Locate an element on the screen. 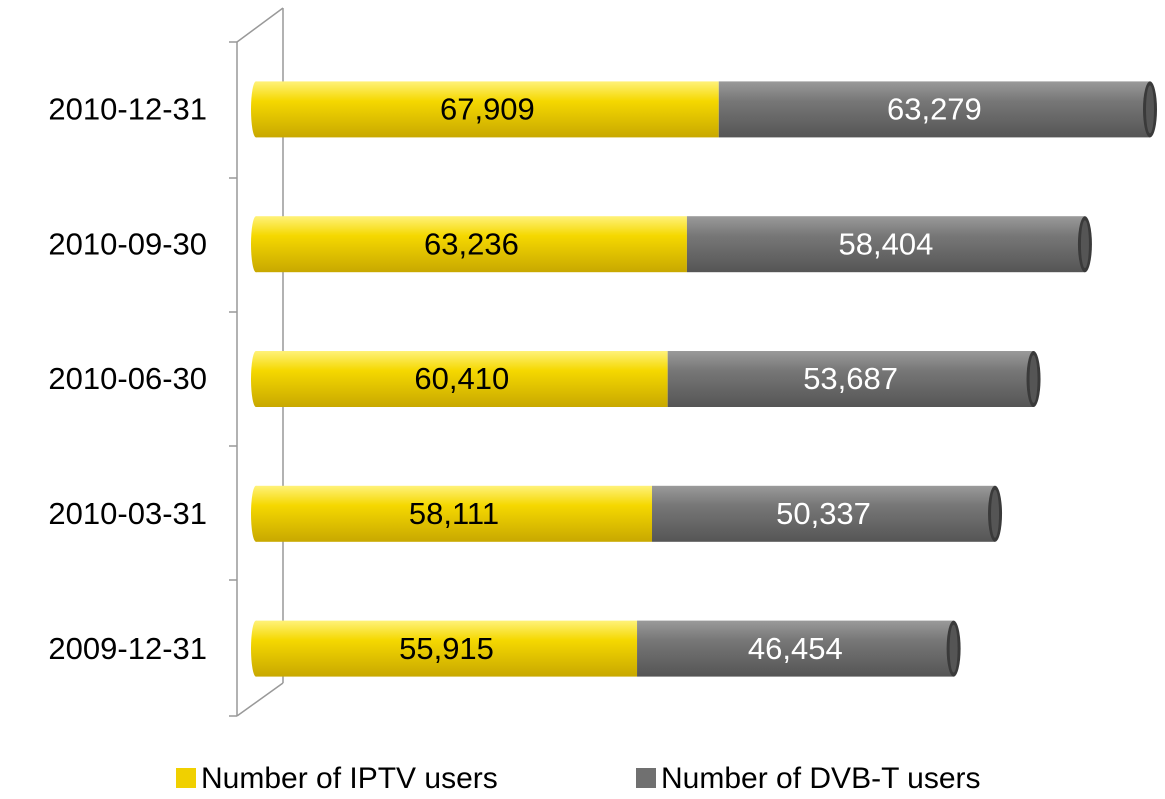 This screenshot has width=1165, height=799. data-label: 55,915 is located at coordinates (446, 648).